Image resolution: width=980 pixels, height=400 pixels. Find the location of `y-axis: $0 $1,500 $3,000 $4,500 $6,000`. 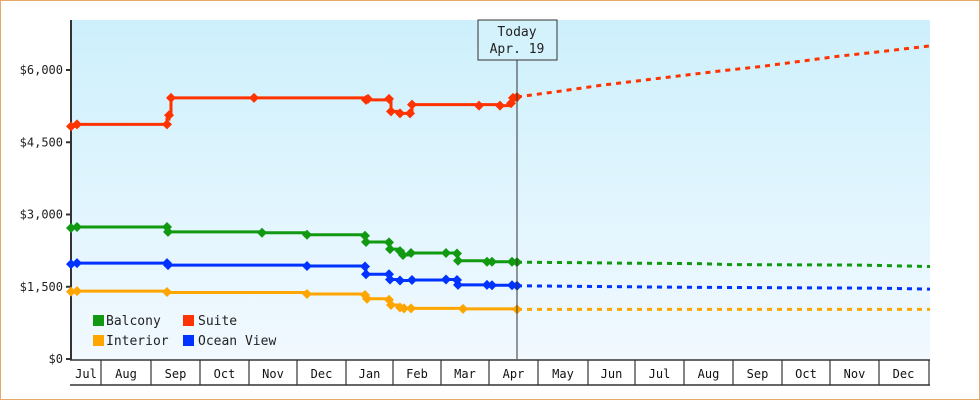

y-axis: $0 $1,500 $3,000 $4,500 $6,000 is located at coordinates (46, 193).